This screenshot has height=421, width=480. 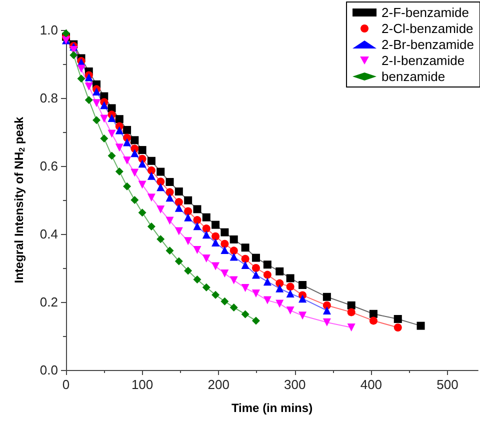 What do you see at coordinates (66, 384) in the screenshot?
I see `x-tick-label: 0` at bounding box center [66, 384].